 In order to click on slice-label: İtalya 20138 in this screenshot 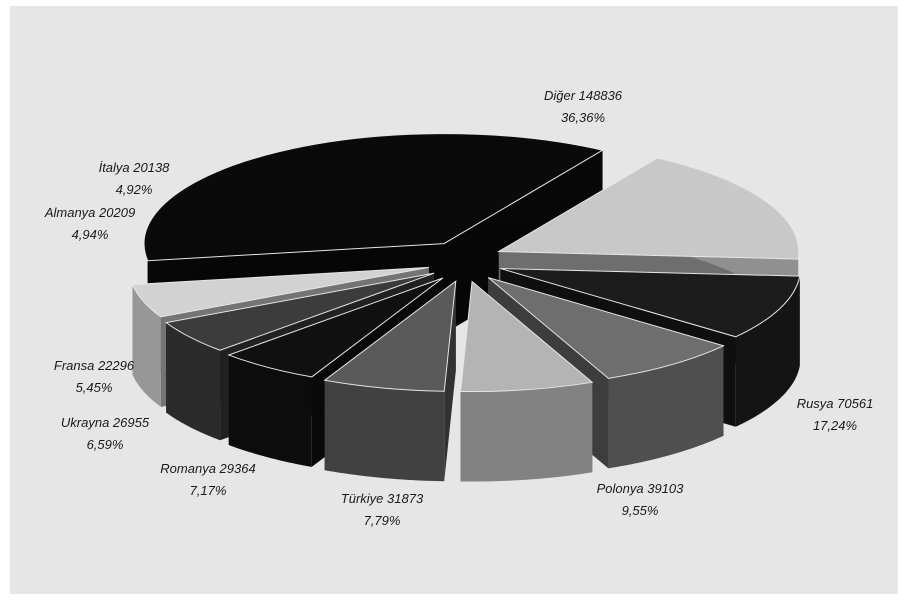, I will do `click(135, 167)`.